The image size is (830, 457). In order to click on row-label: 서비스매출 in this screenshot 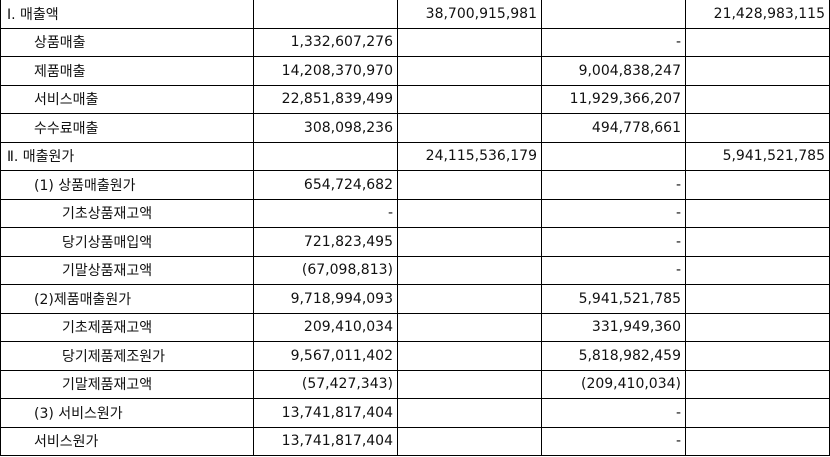, I will do `click(127, 99)`.